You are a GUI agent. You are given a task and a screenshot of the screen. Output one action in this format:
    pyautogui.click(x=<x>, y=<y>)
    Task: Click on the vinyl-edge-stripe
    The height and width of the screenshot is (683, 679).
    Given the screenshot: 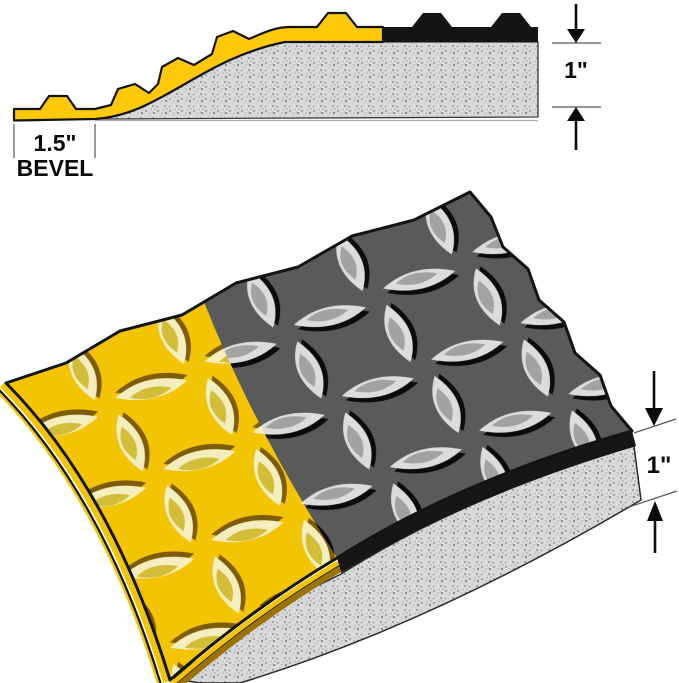 What is the action you would take?
    pyautogui.click(x=81, y=536)
    